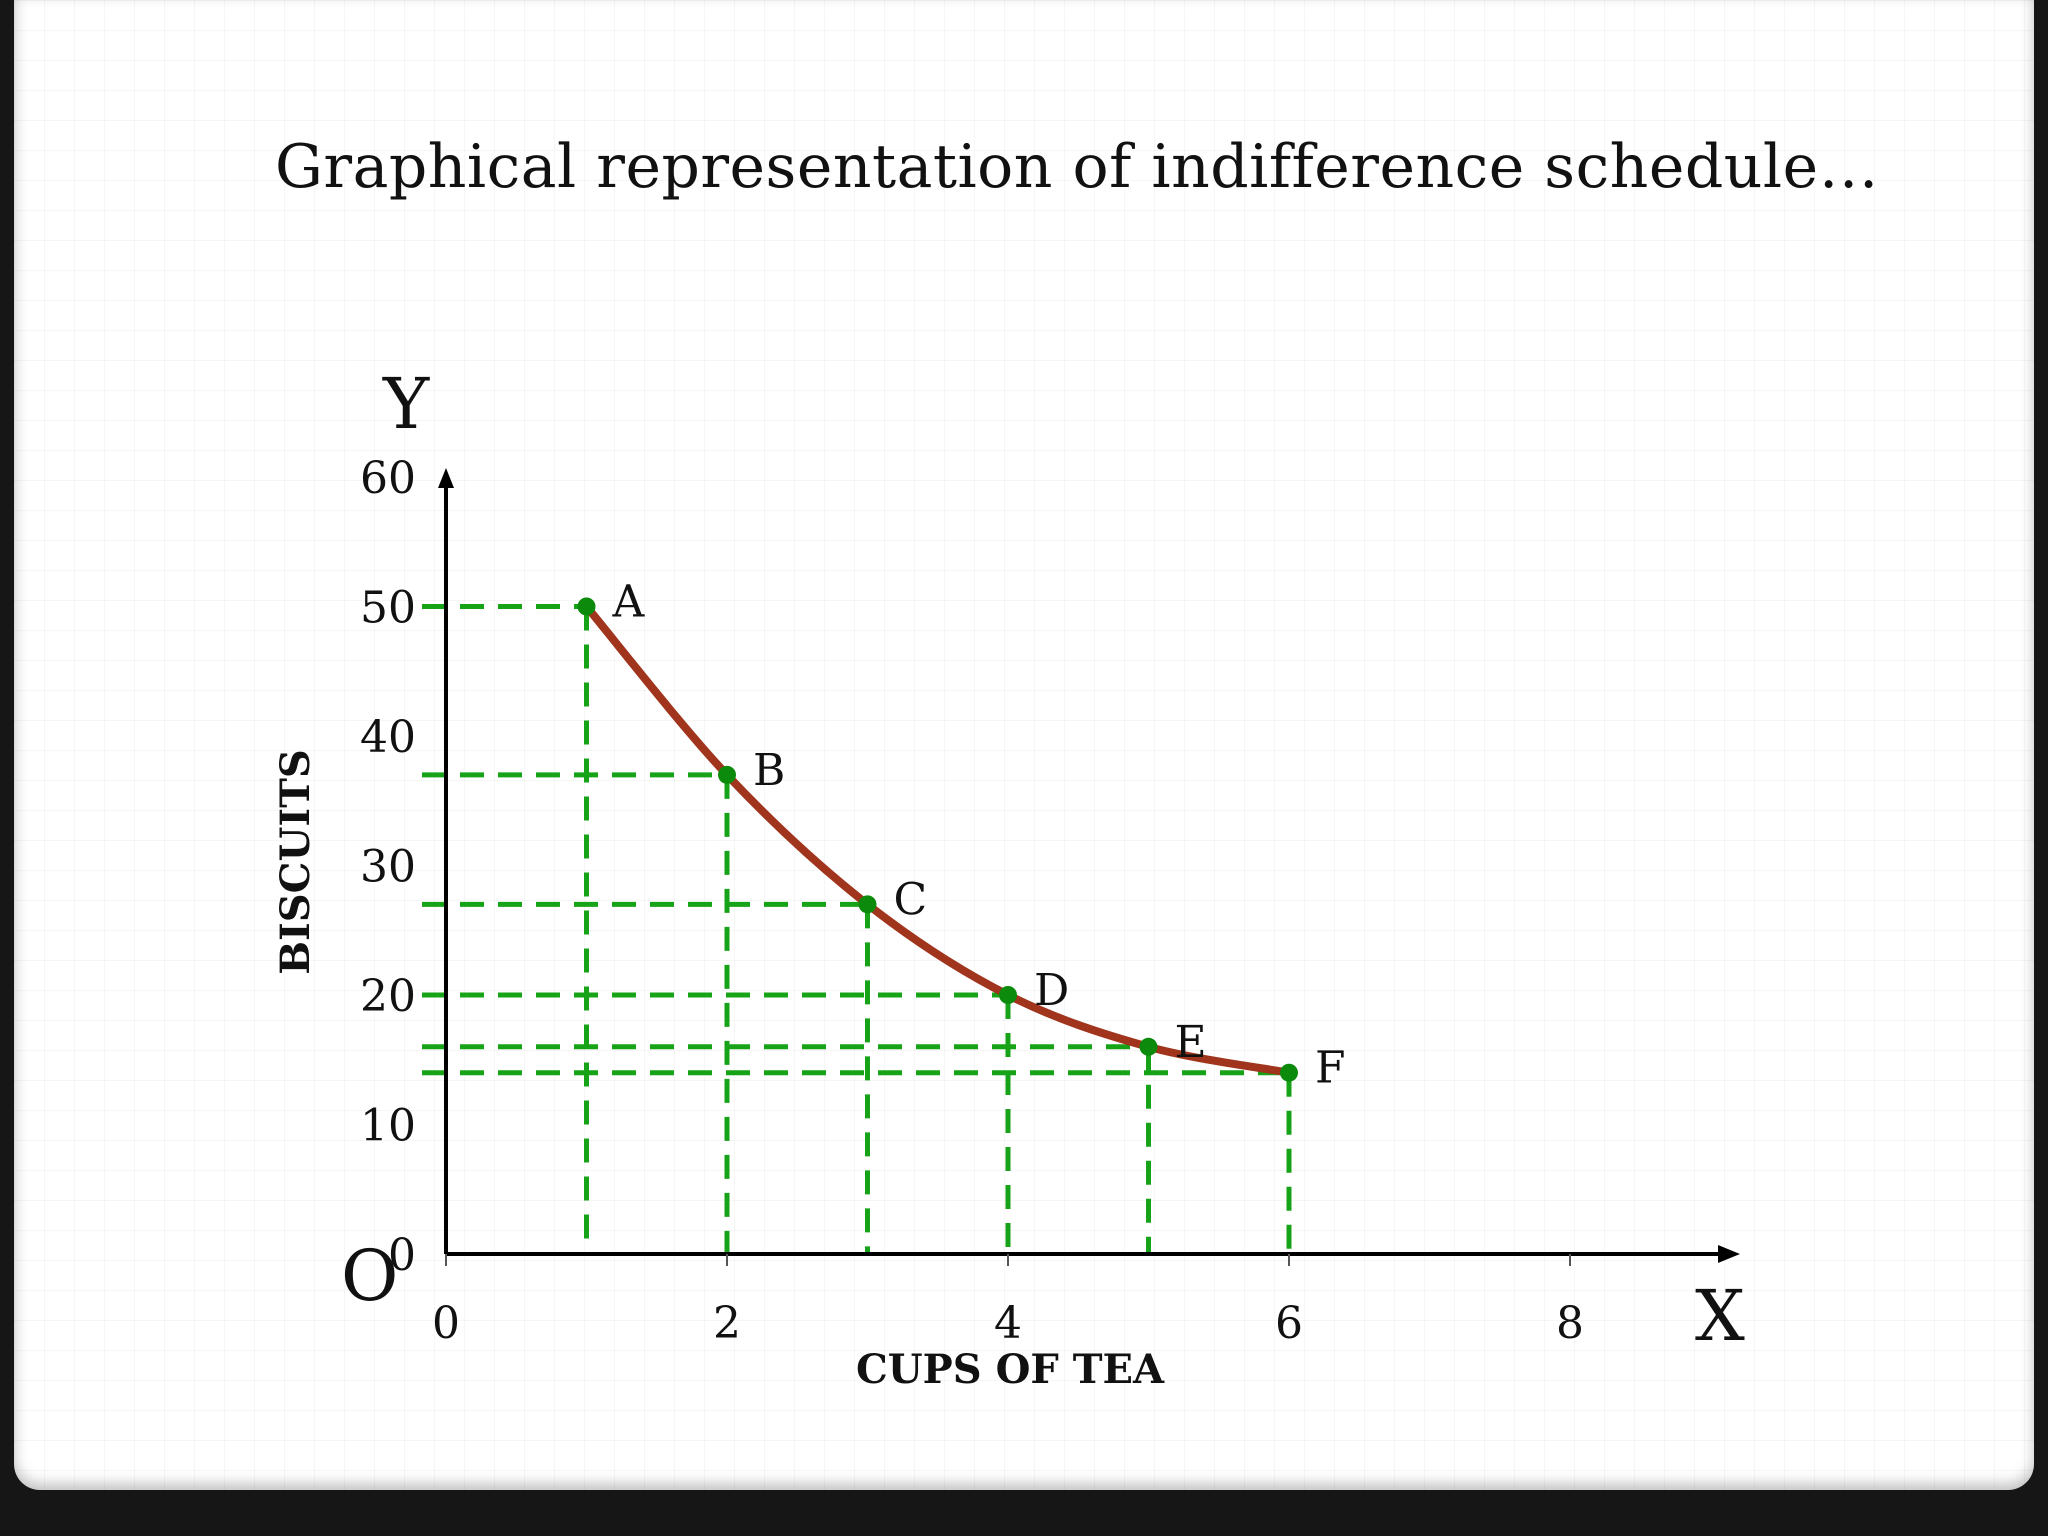 The height and width of the screenshot is (1536, 2048). Describe the element at coordinates (402, 1255) in the screenshot. I see `y-tick-label: 0` at that location.